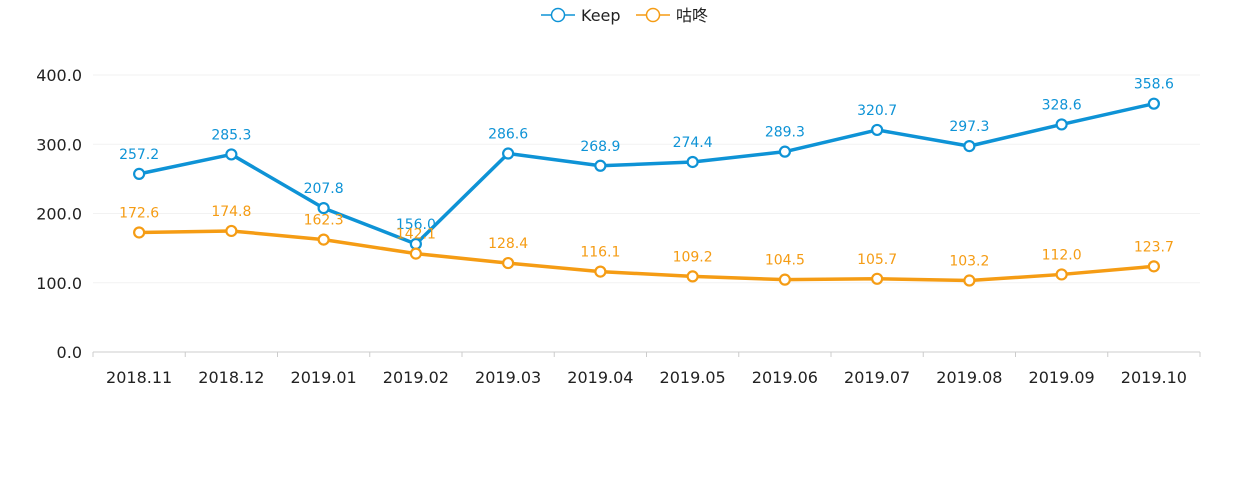  What do you see at coordinates (1154, 85) in the screenshot?
I see `data-label-0: 358.6` at bounding box center [1154, 85].